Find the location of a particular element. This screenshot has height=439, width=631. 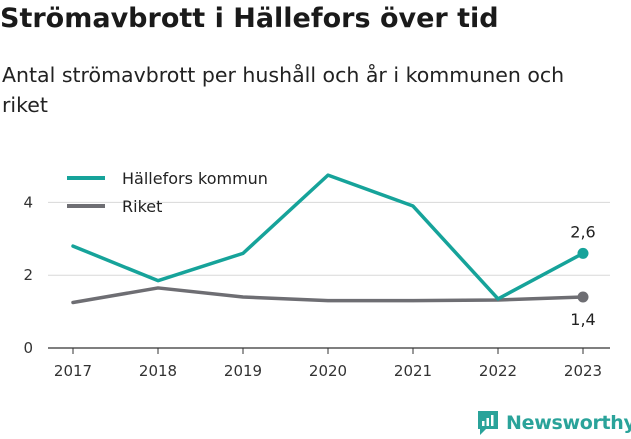

x-tick-label: 2020 is located at coordinates (328, 371).